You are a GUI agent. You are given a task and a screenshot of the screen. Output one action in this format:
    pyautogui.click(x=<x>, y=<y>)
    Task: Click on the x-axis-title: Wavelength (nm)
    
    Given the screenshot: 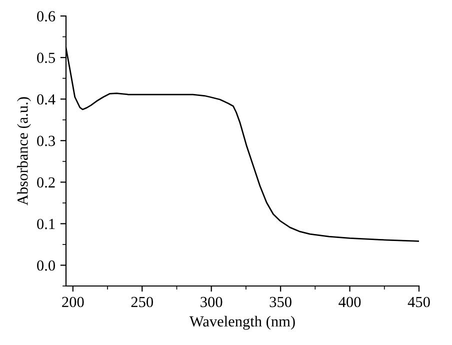 What is the action you would take?
    pyautogui.click(x=242, y=323)
    